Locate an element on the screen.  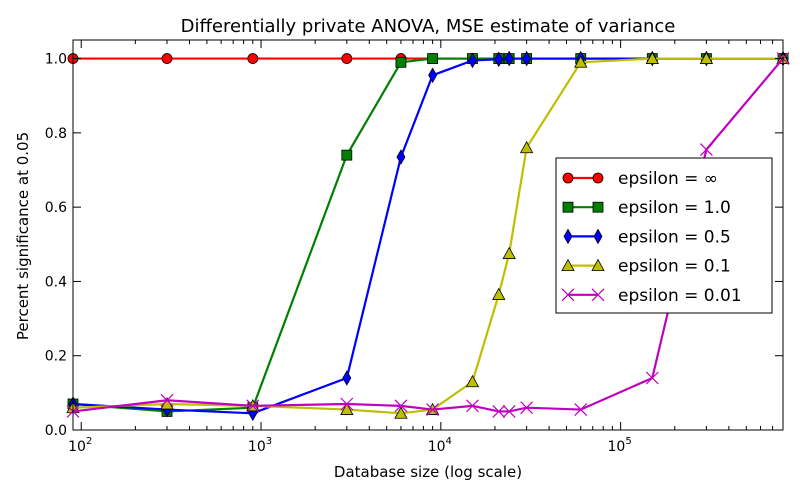
x-tick-label: 10⁵ is located at coordinates (620, 445).